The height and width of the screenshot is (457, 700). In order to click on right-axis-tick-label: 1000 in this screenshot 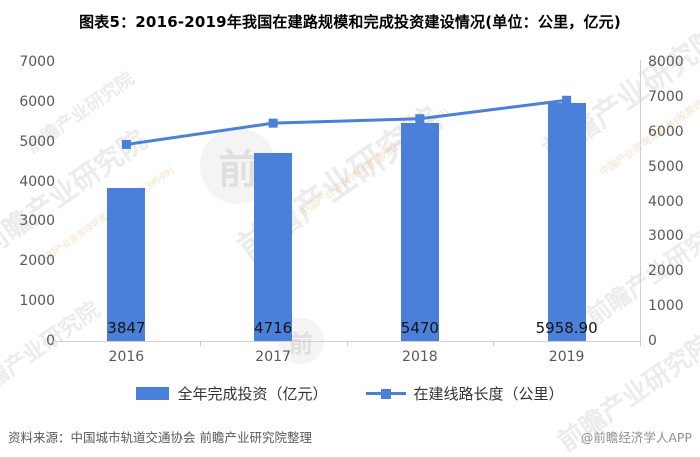, I will do `click(666, 306)`.